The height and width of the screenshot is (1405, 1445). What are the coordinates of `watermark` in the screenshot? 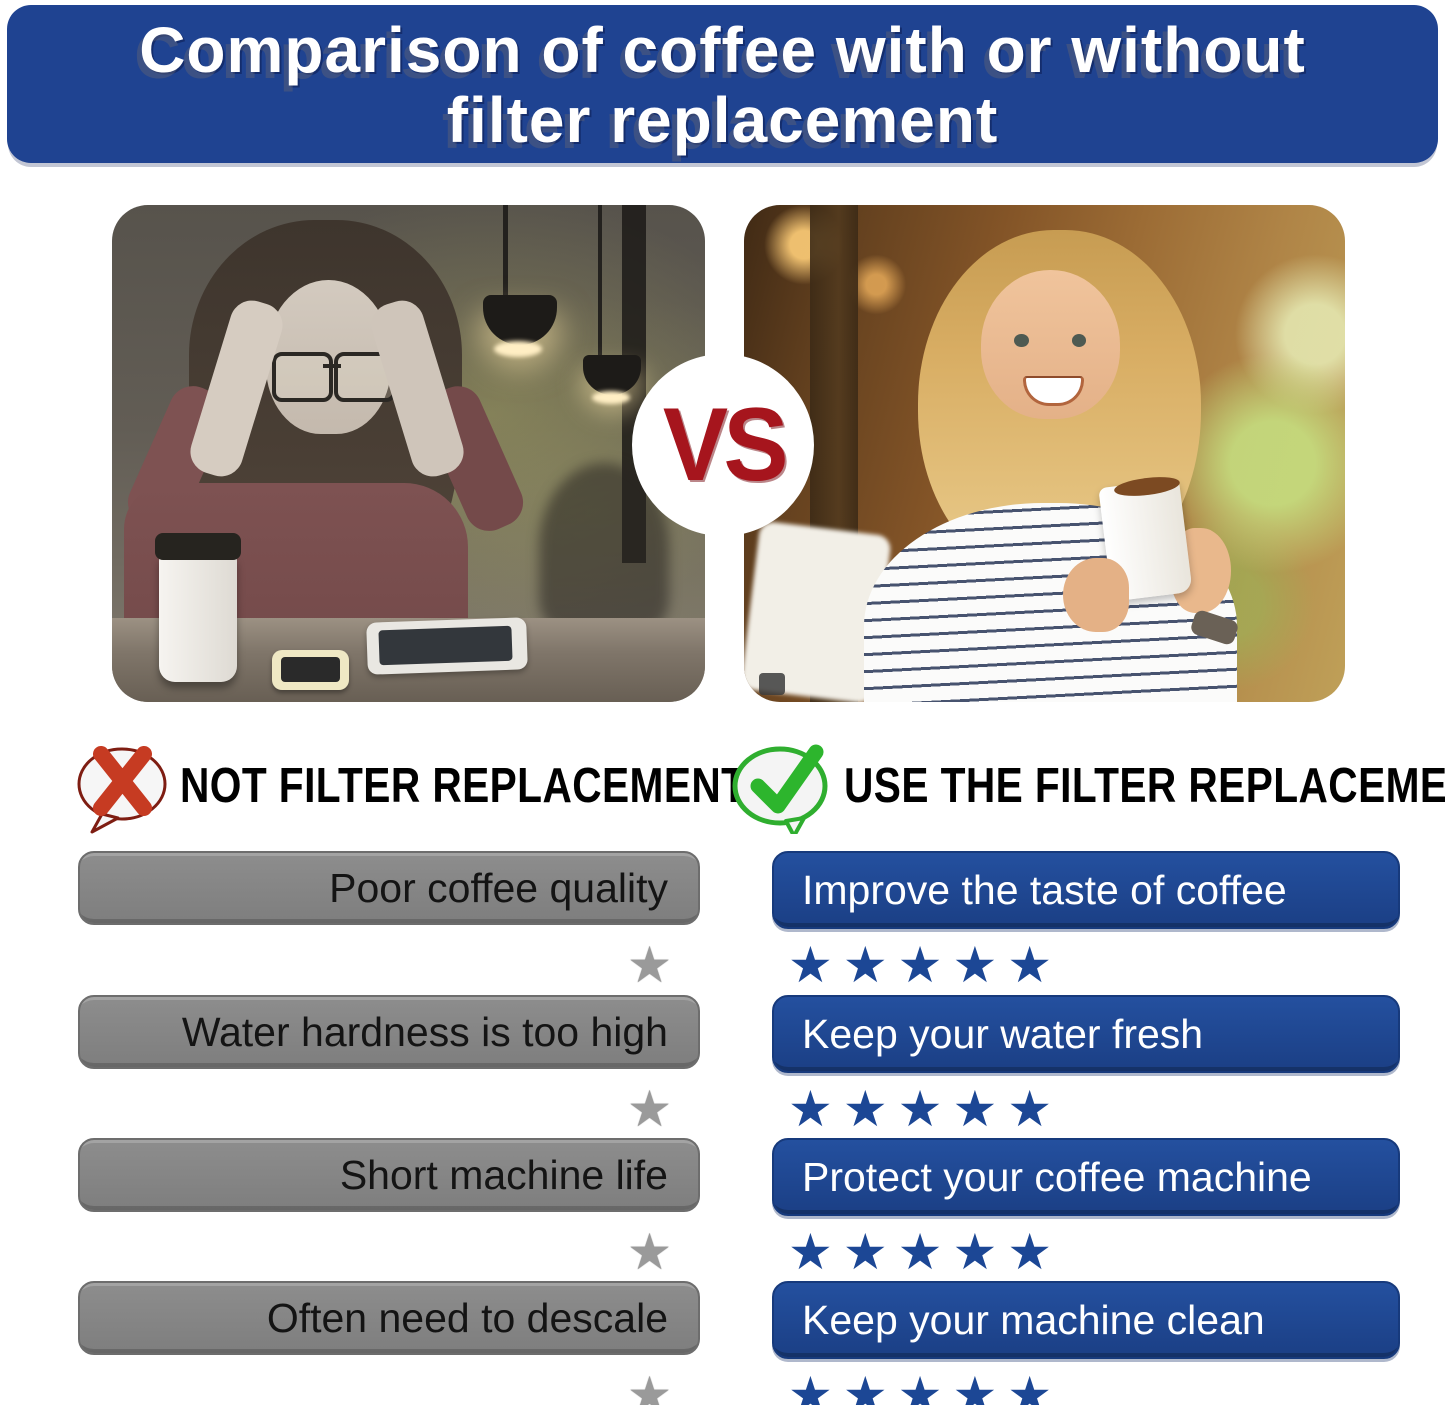 It's located at (772, 683).